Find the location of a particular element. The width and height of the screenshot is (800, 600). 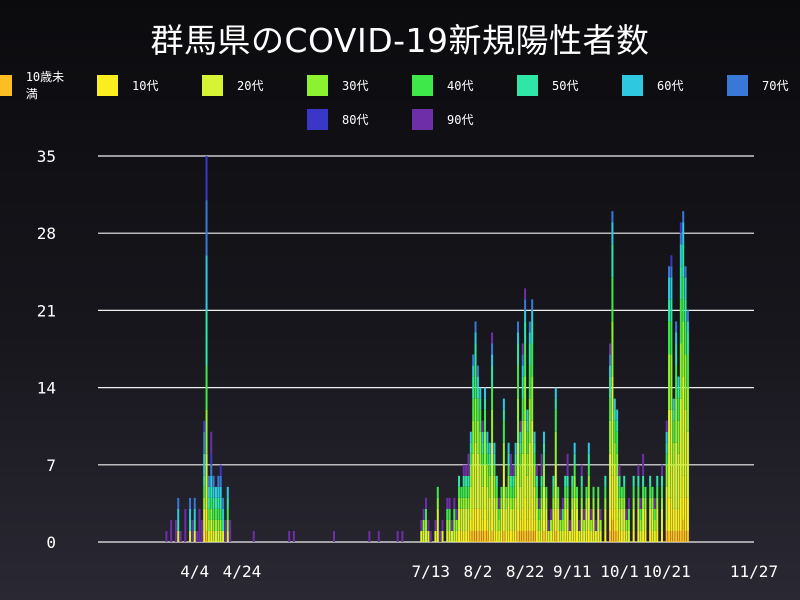

x-tick-label: 10/1 is located at coordinates (619, 571).